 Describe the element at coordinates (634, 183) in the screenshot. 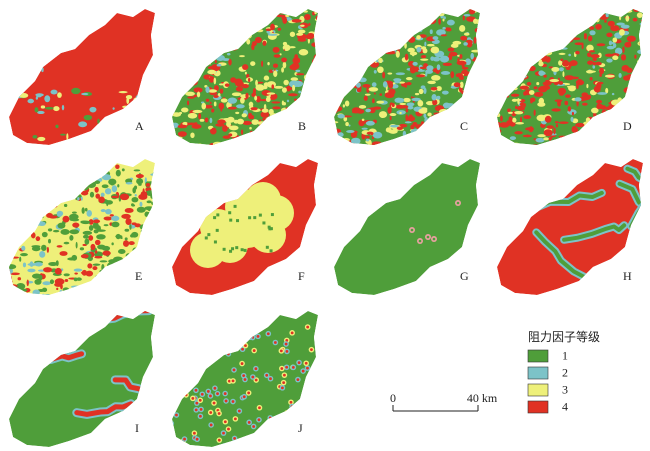

I see `corridor-core` at that location.